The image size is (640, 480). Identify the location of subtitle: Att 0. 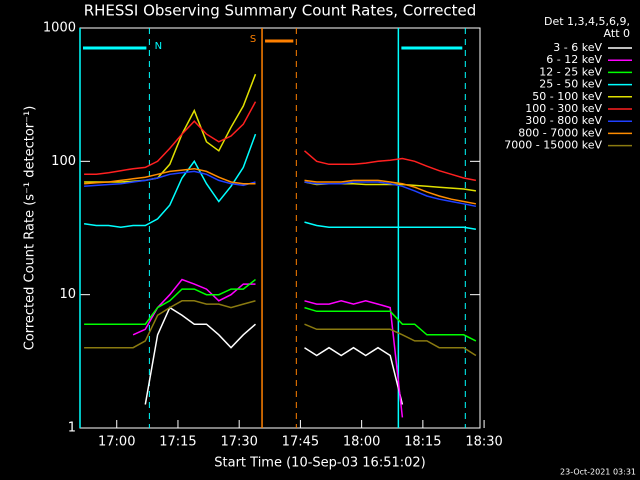
(617, 33).